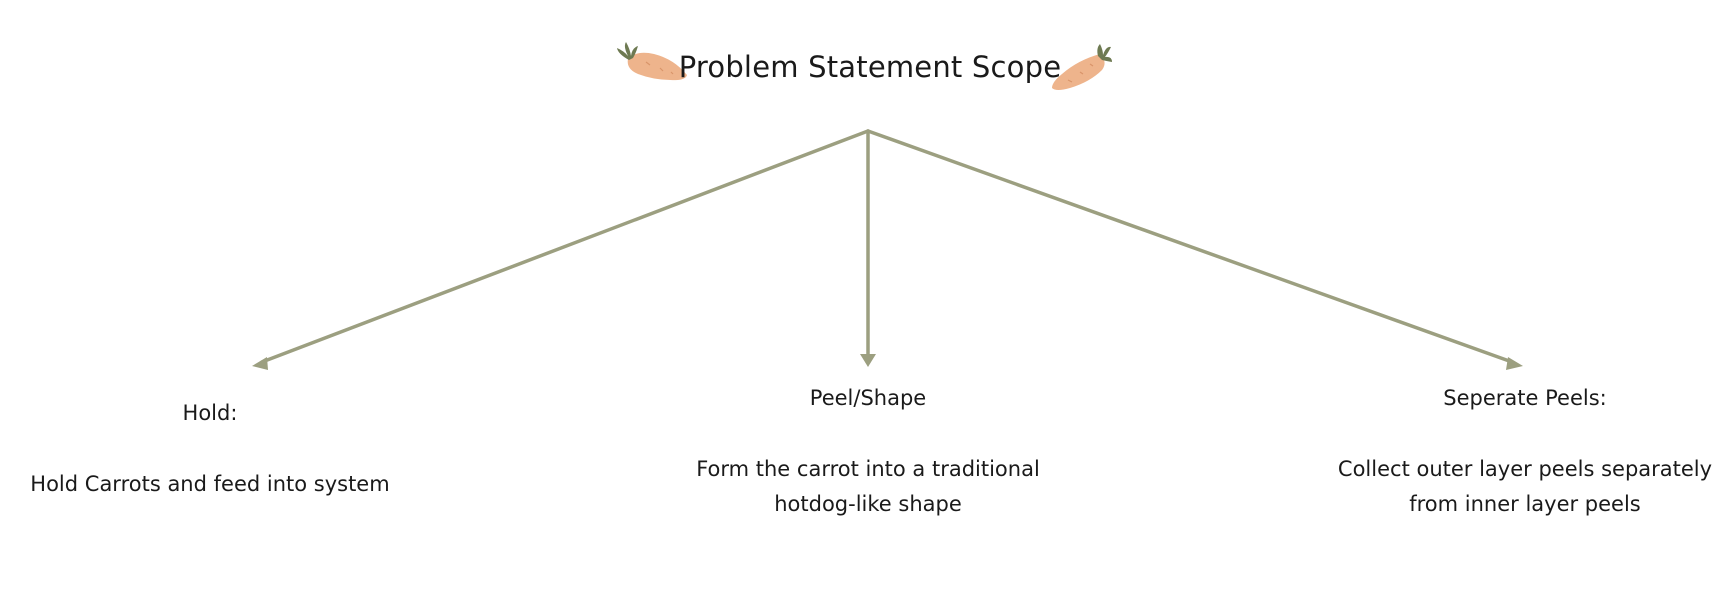 Image resolution: width=1736 pixels, height=602 pixels. What do you see at coordinates (210, 413) in the screenshot?
I see `node-label: Hold:` at bounding box center [210, 413].